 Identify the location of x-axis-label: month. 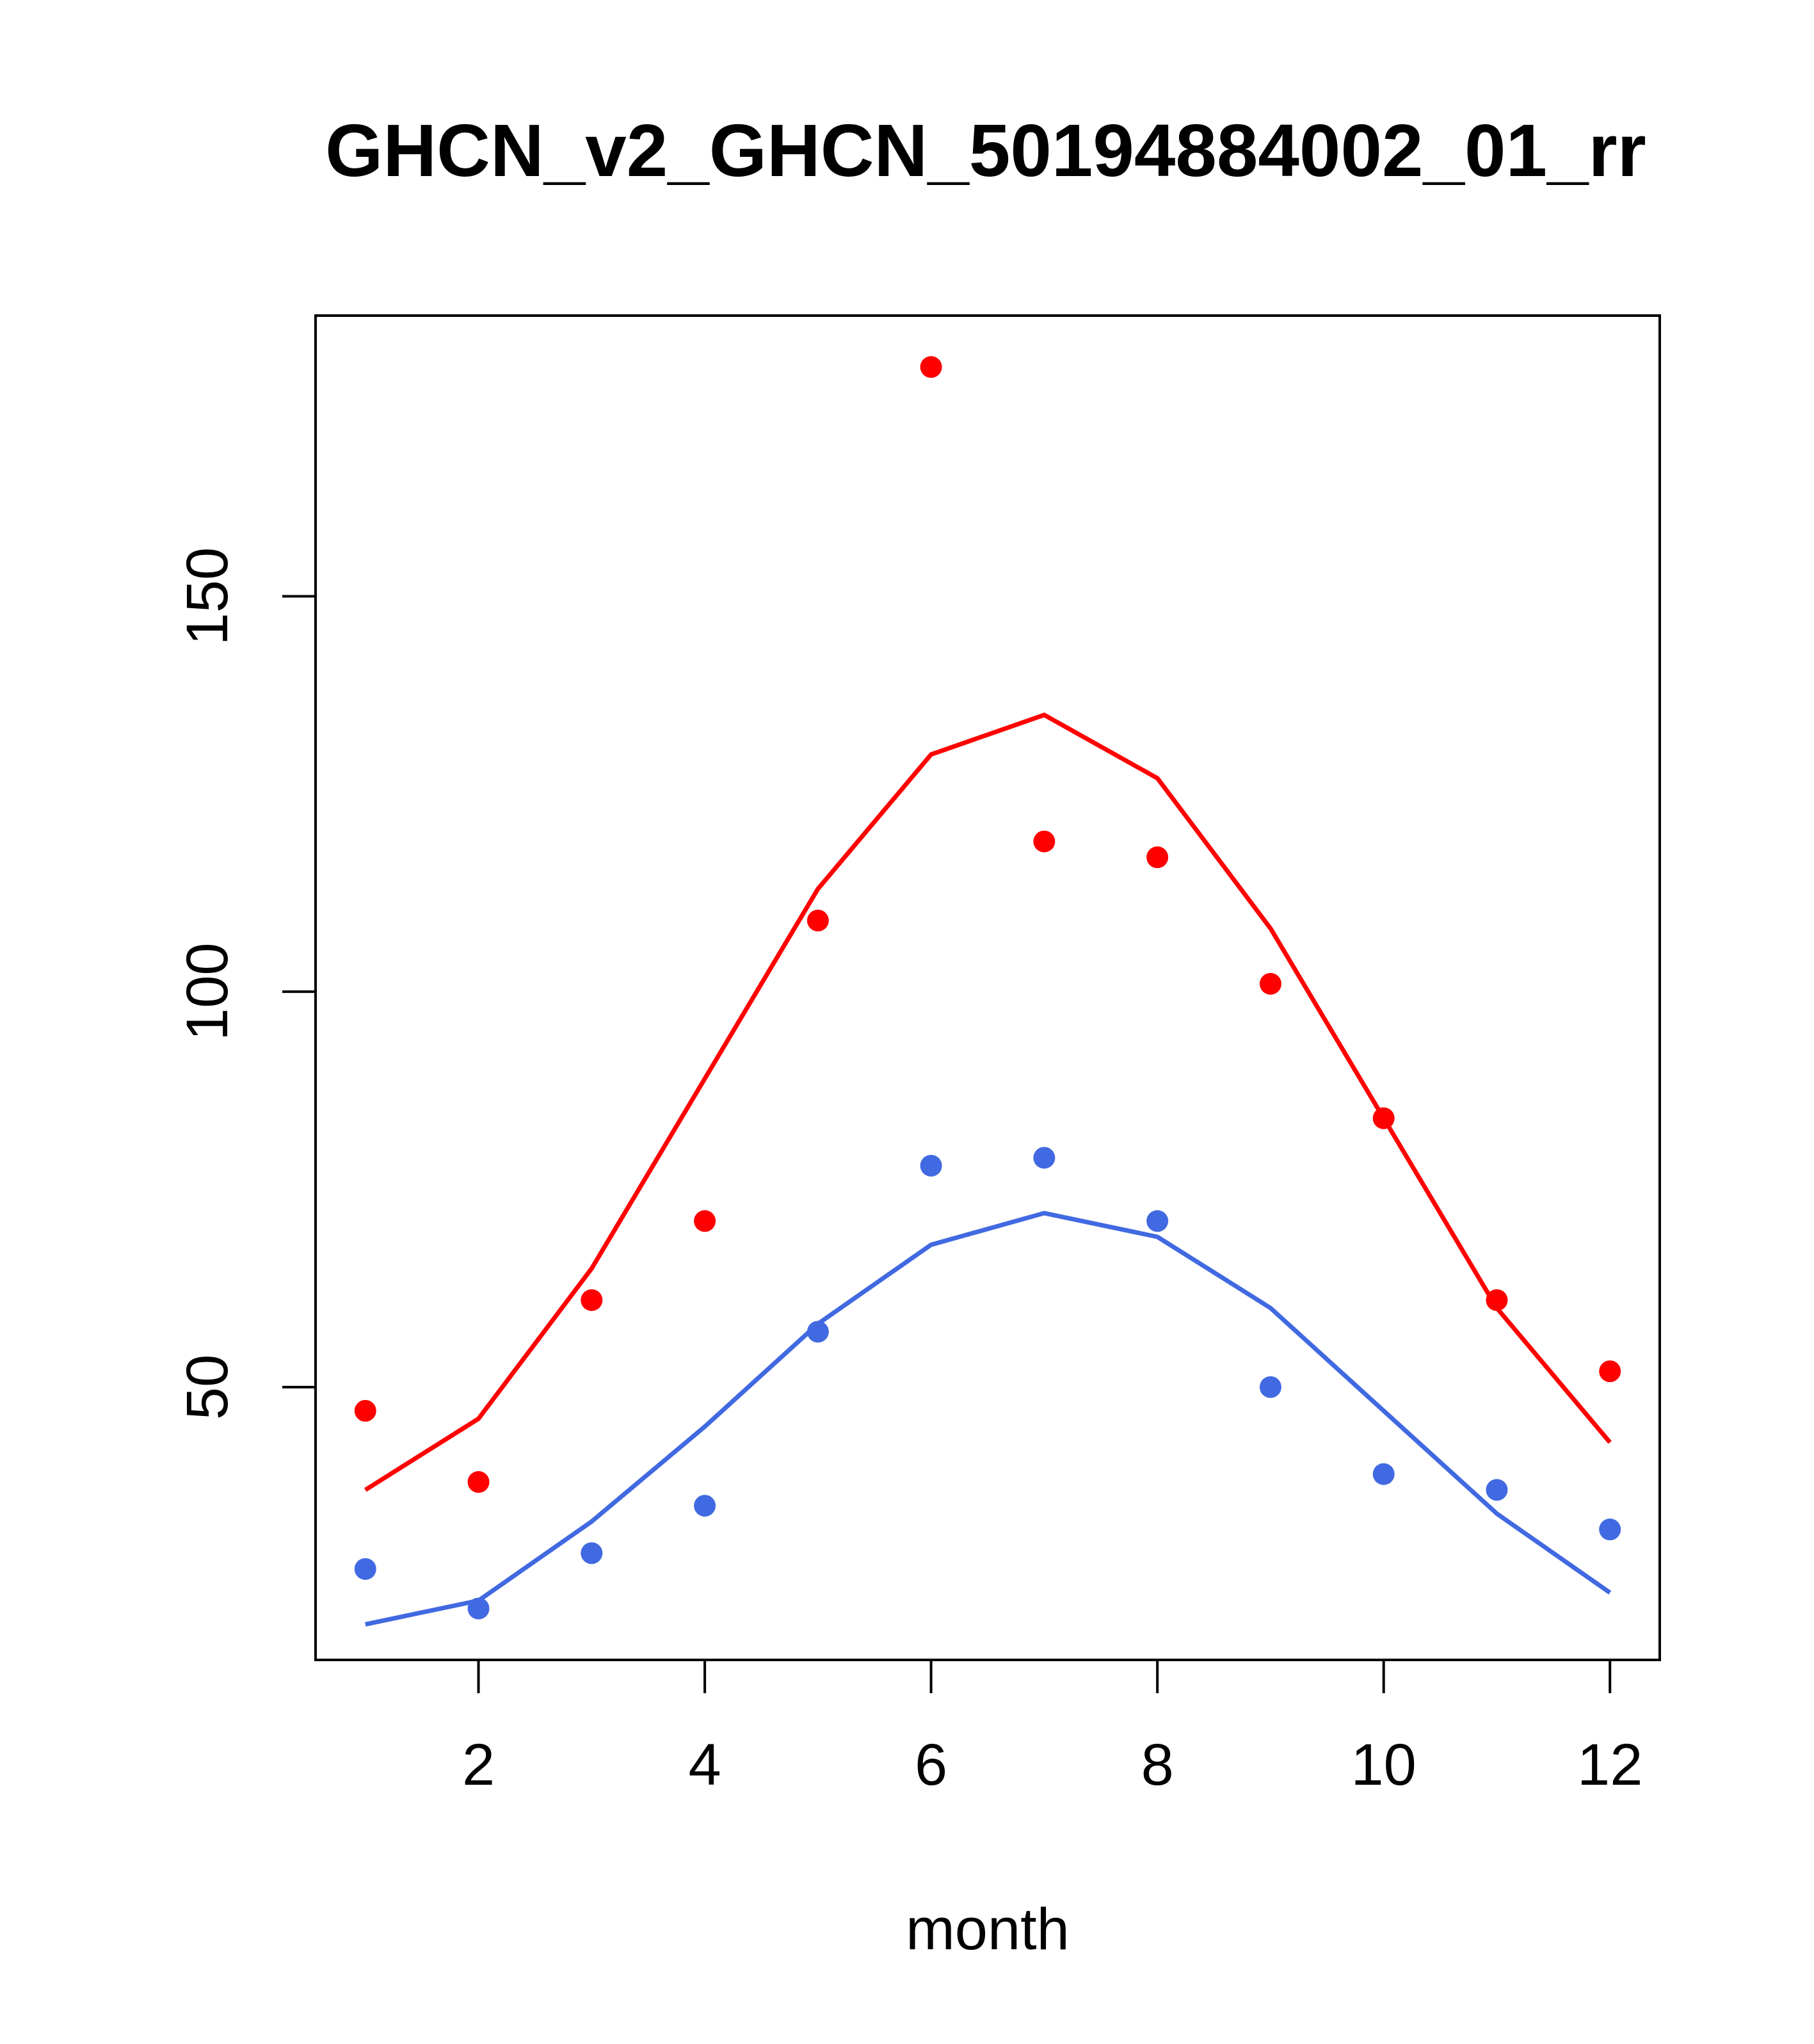
(988, 1929).